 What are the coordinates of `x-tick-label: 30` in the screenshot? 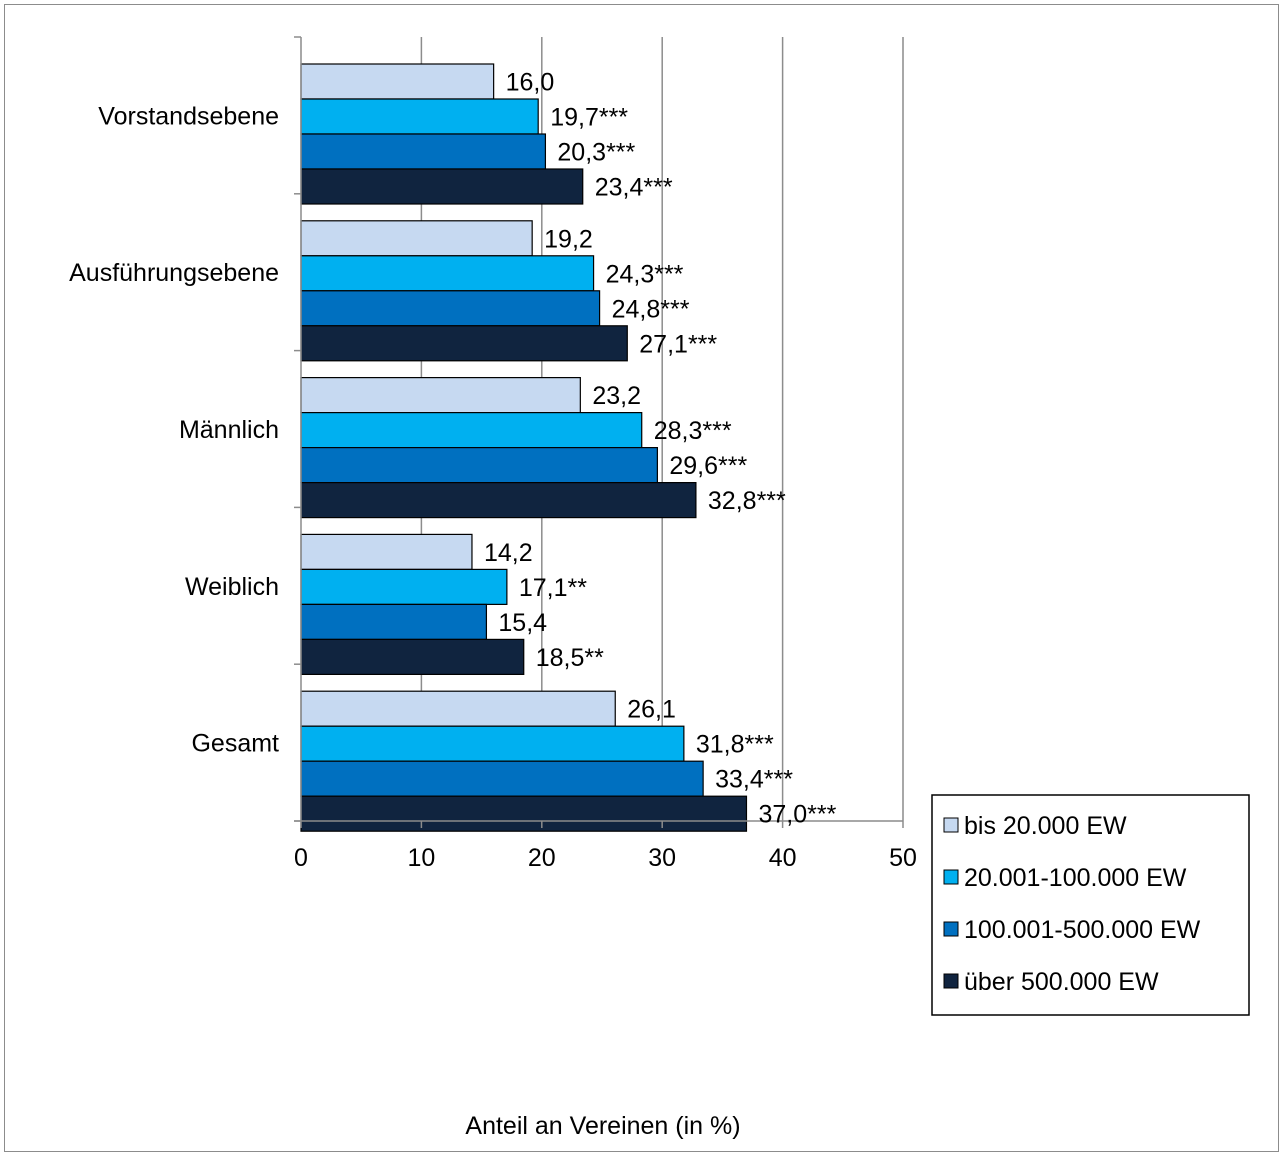 It's located at (662, 858).